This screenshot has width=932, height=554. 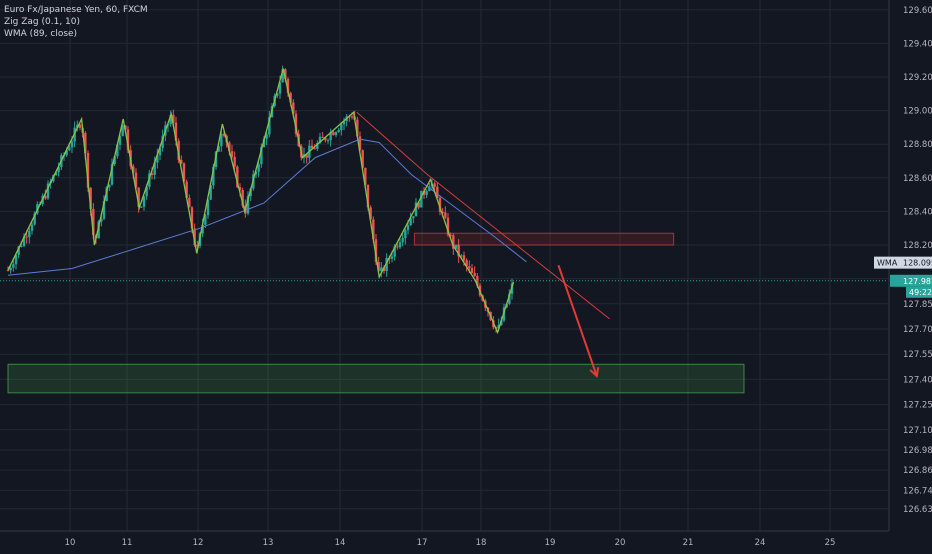 What do you see at coordinates (917, 145) in the screenshot?
I see `y-tick-label: 128.800` at bounding box center [917, 145].